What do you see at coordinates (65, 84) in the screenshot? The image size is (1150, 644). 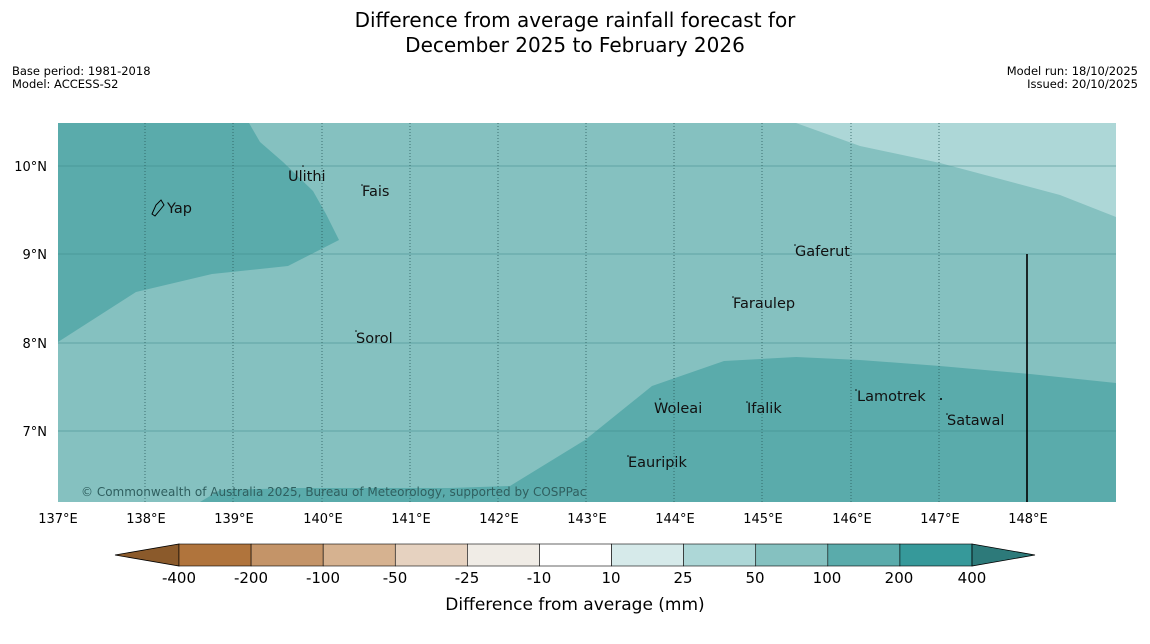 I see `model-text: Model: ACCESS-S2` at bounding box center [65, 84].